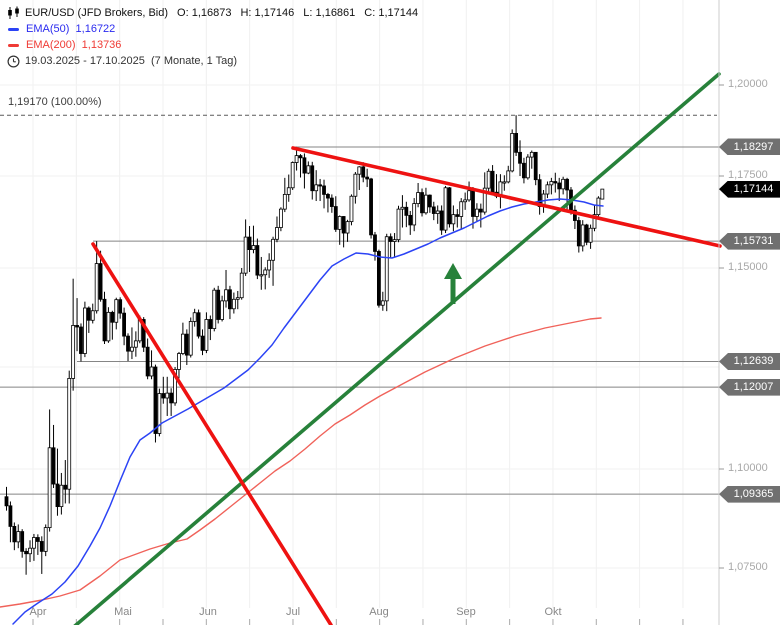  What do you see at coordinates (748, 567) in the screenshot?
I see `axis-tick-label: 1,07500` at bounding box center [748, 567].